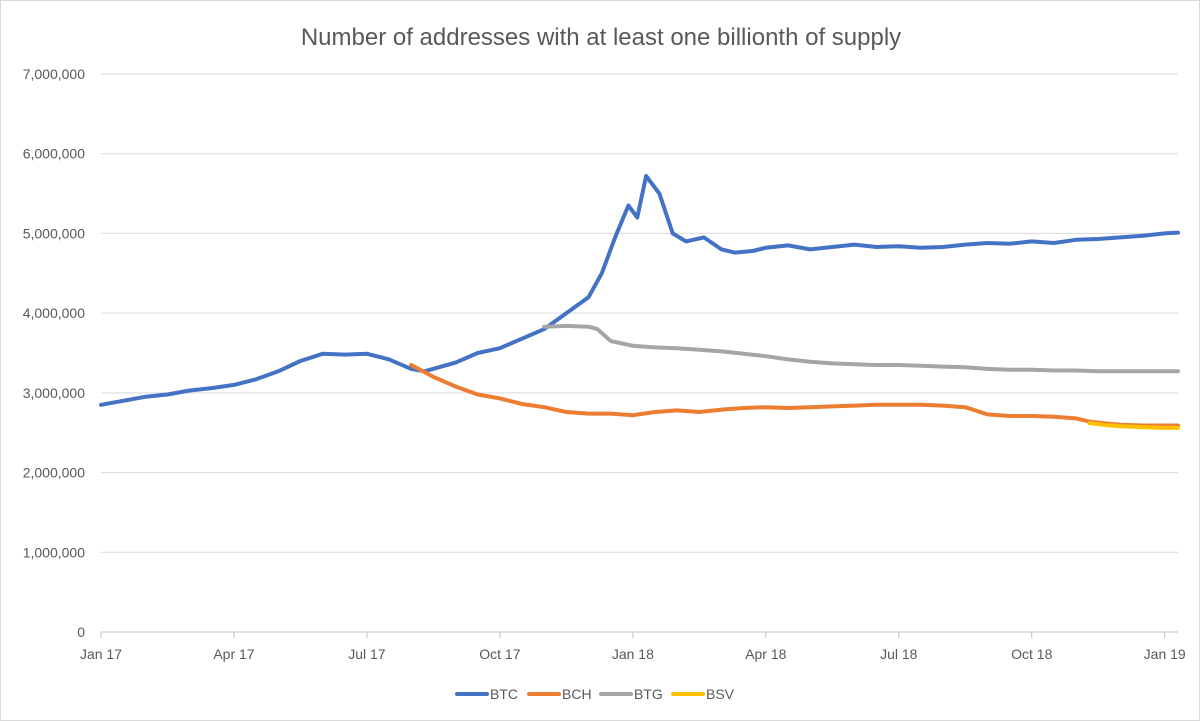 Image resolution: width=1200 pixels, height=721 pixels. What do you see at coordinates (648, 694) in the screenshot?
I see `legend-label-btg: BTG` at bounding box center [648, 694].